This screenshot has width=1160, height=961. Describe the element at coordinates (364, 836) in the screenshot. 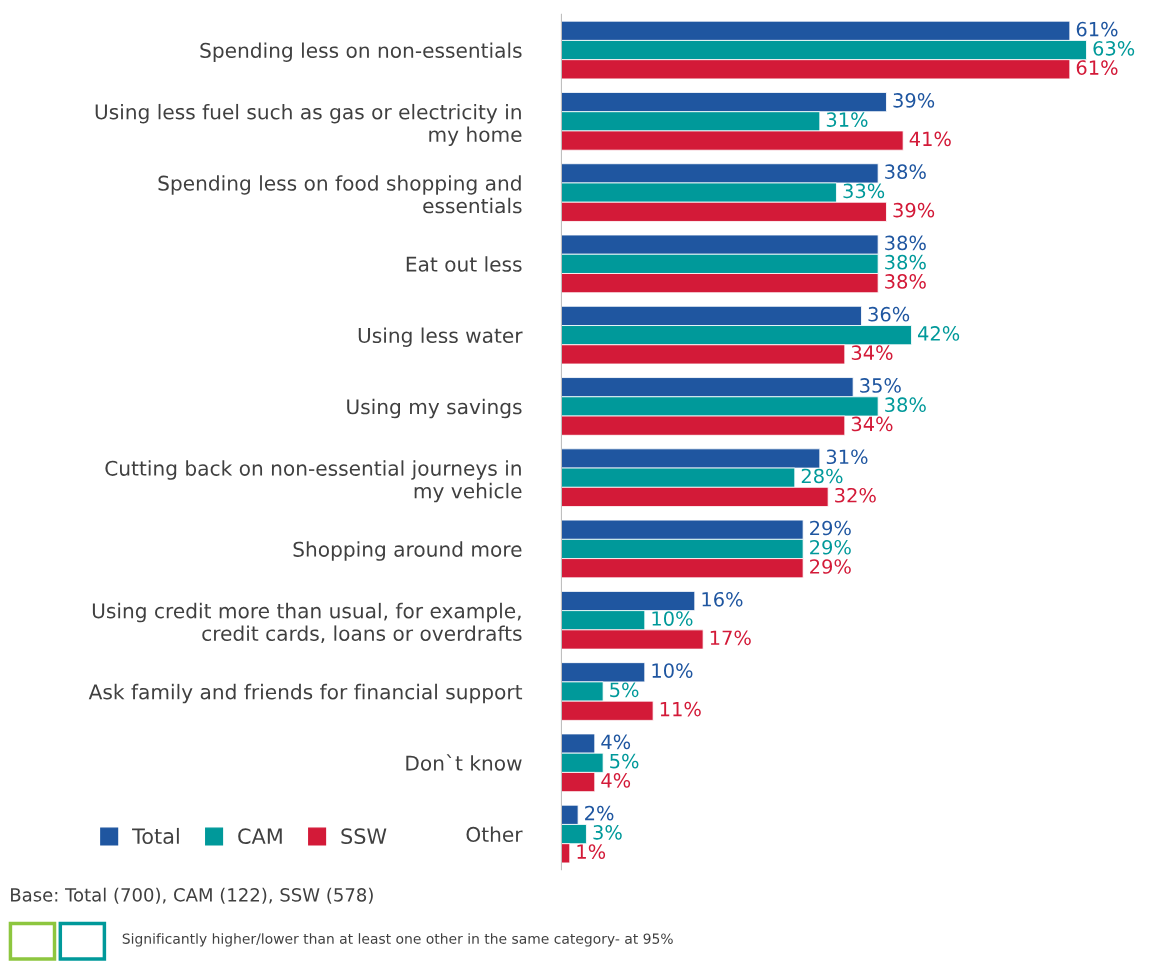

I see `legend-label: SSW` at that location.